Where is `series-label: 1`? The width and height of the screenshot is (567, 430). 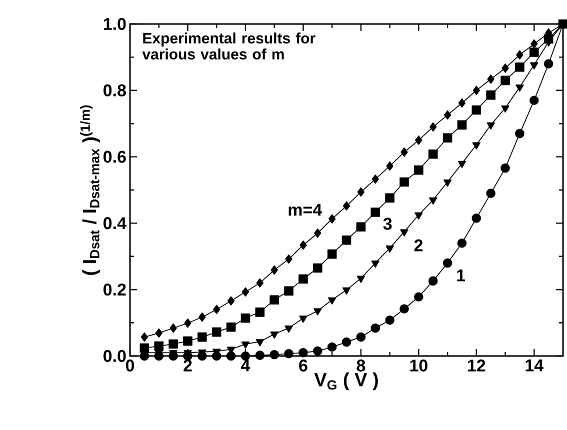 series-label: 1 is located at coordinates (461, 276).